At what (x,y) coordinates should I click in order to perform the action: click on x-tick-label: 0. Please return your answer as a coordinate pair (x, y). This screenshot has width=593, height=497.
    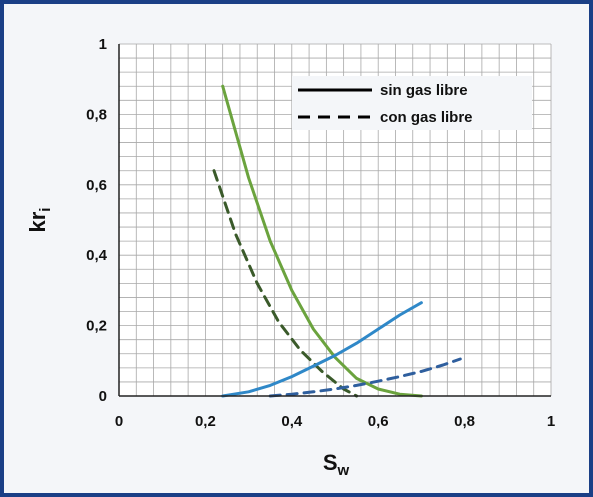
    Looking at the image, I should click on (119, 421).